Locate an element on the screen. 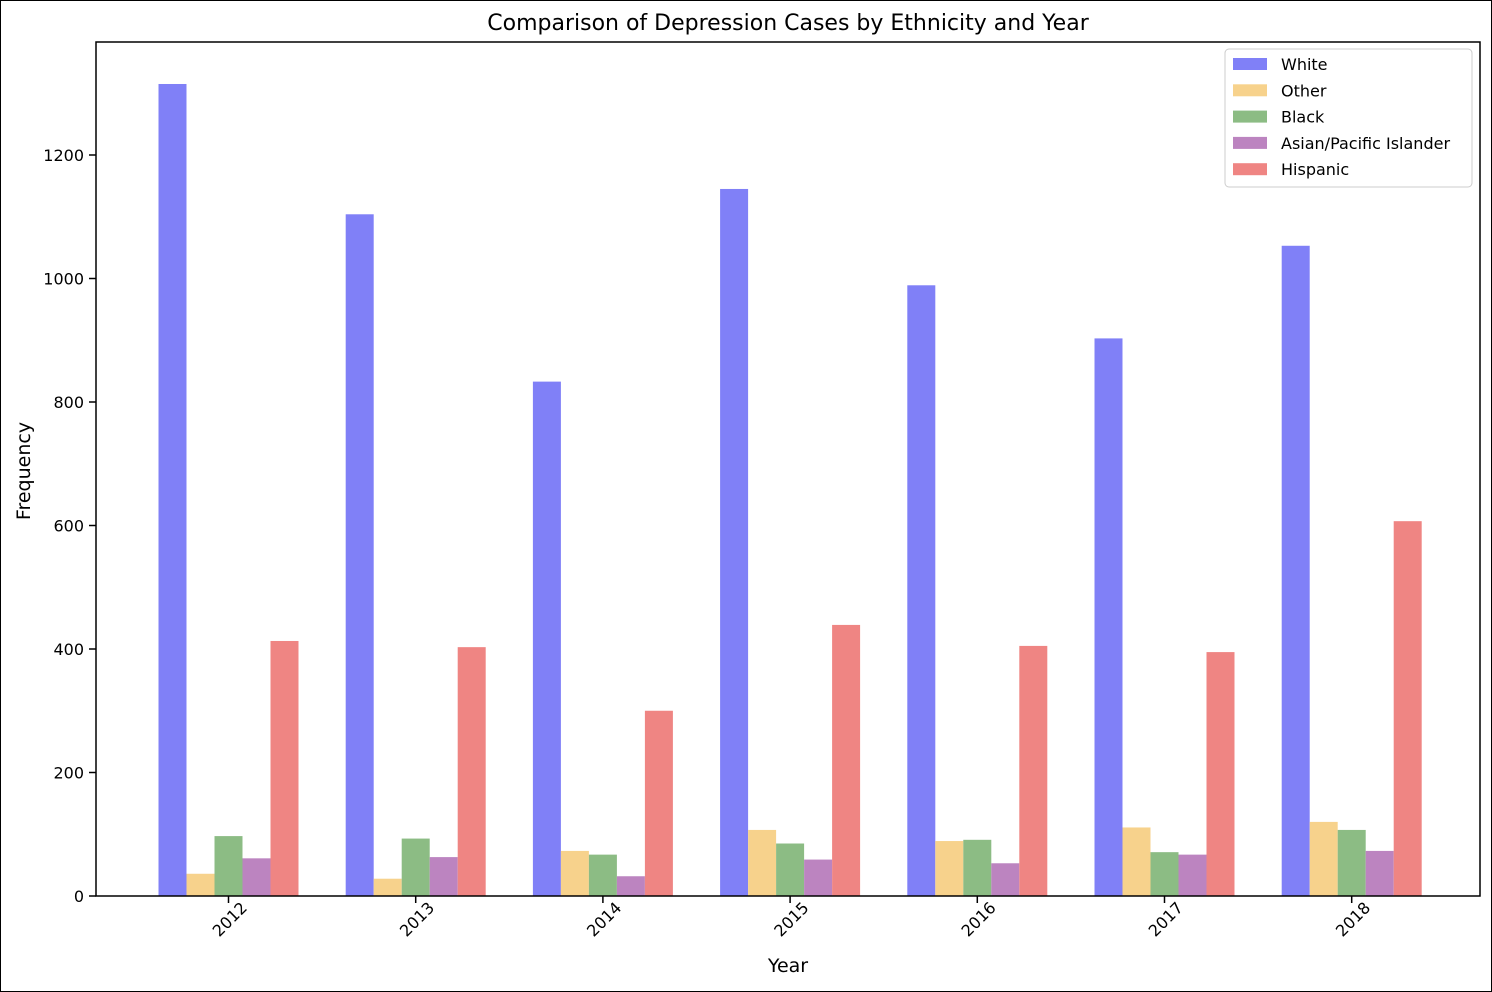  legend-label: White is located at coordinates (1304, 64).